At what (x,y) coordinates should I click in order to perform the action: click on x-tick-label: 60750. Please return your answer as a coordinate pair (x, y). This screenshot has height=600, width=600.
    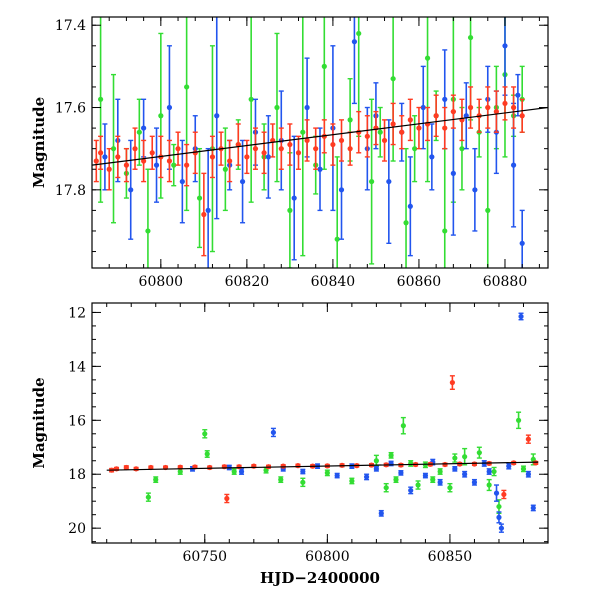
    Looking at the image, I should click on (205, 557).